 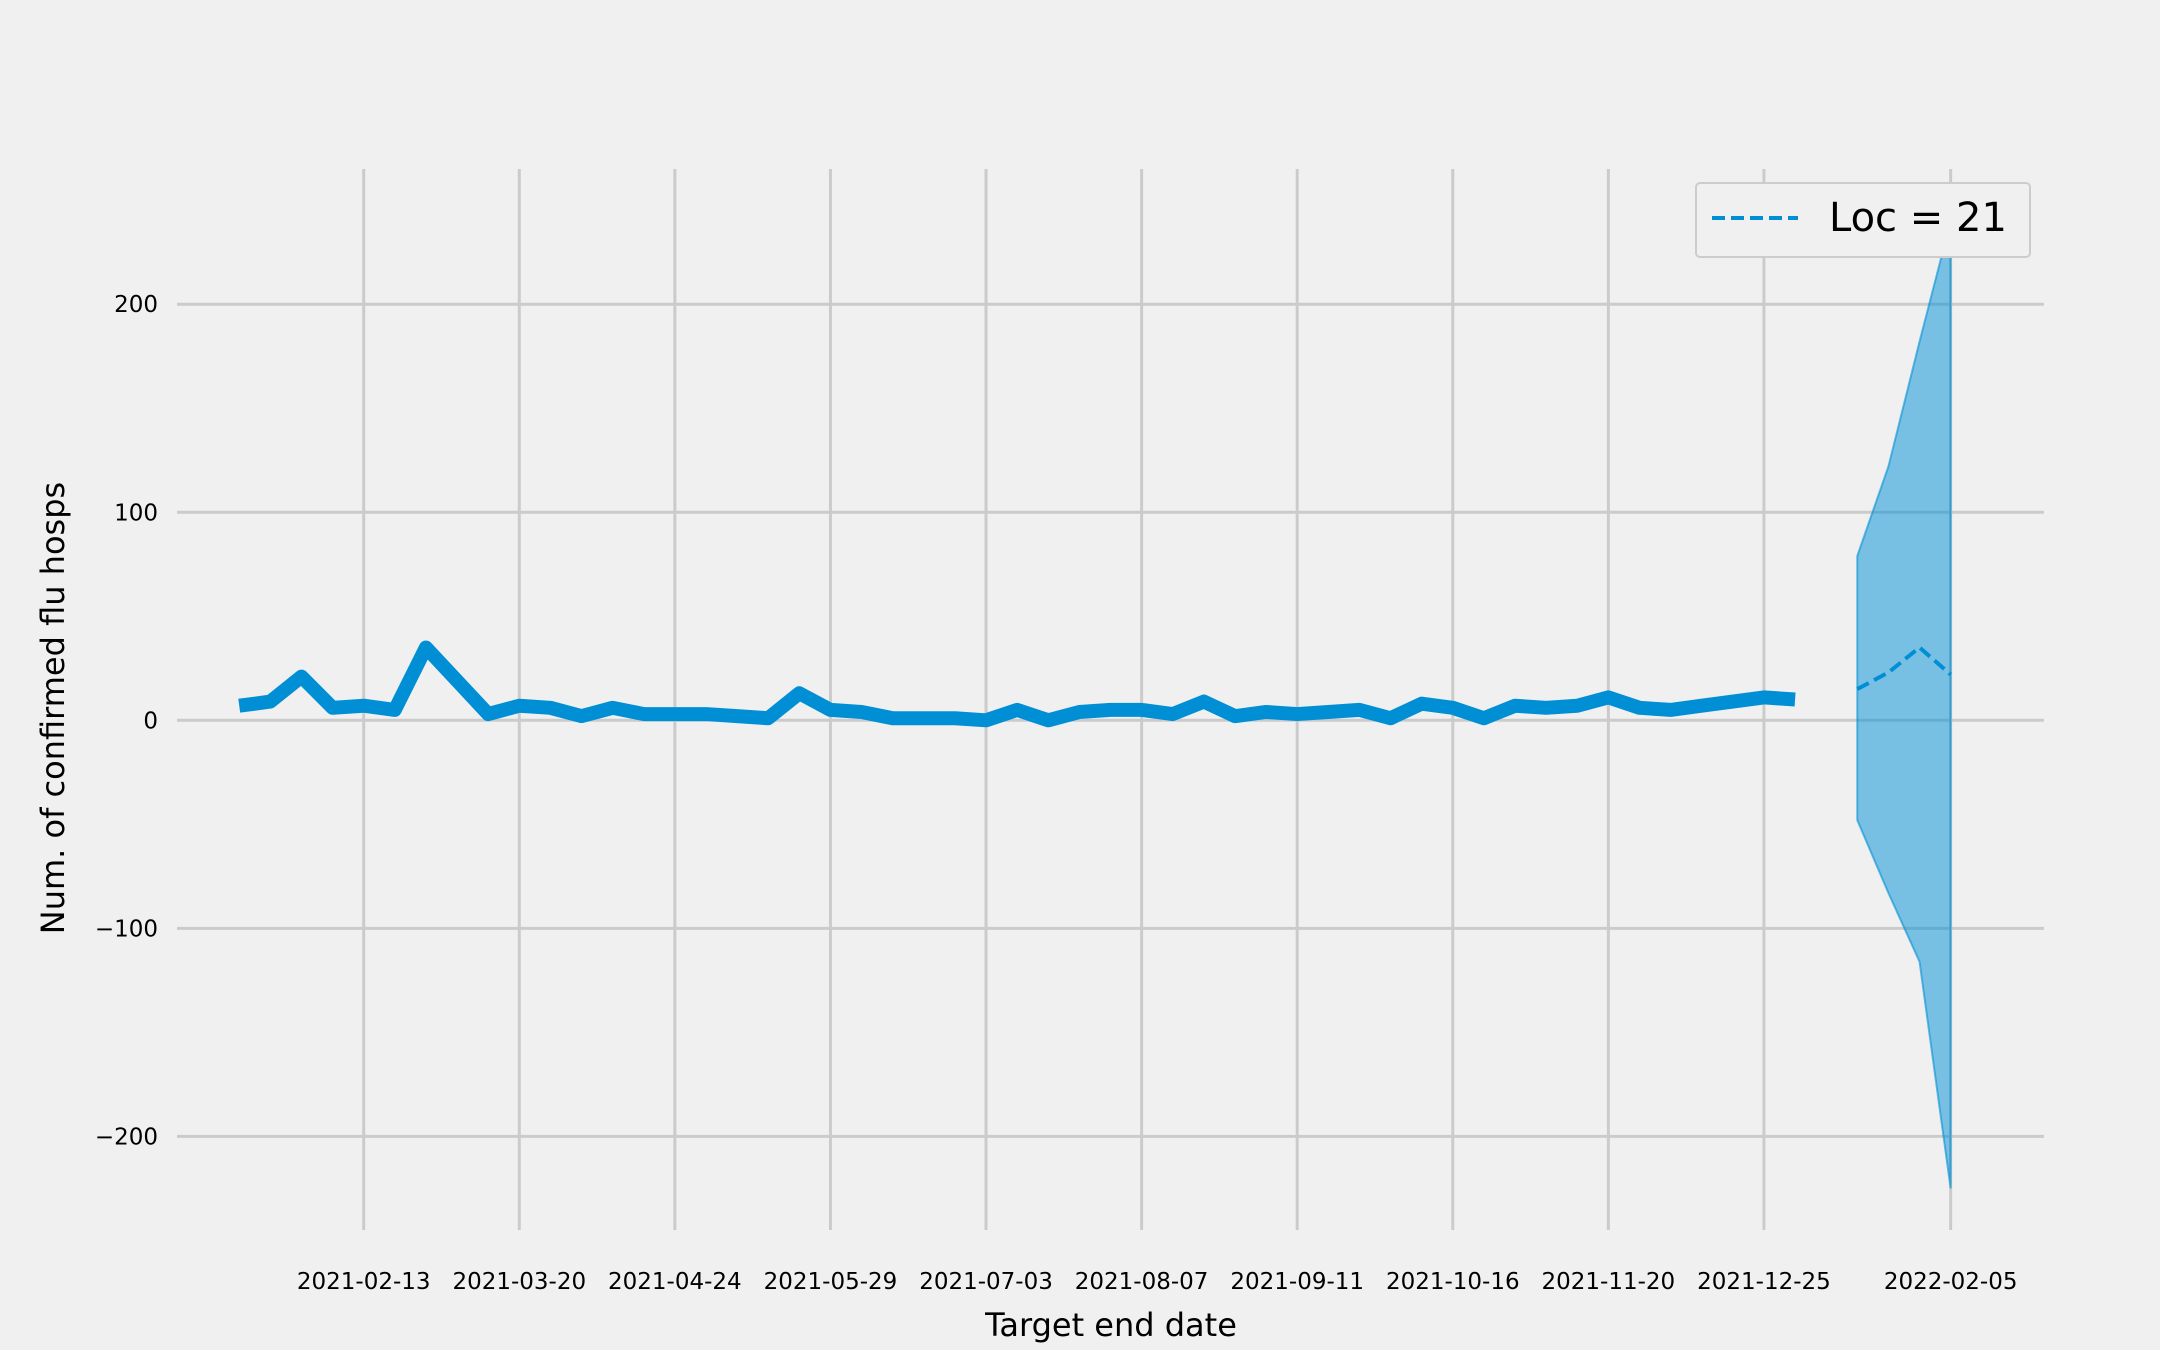 I want to click on prediction-interval-band, so click(x=1904, y=704).